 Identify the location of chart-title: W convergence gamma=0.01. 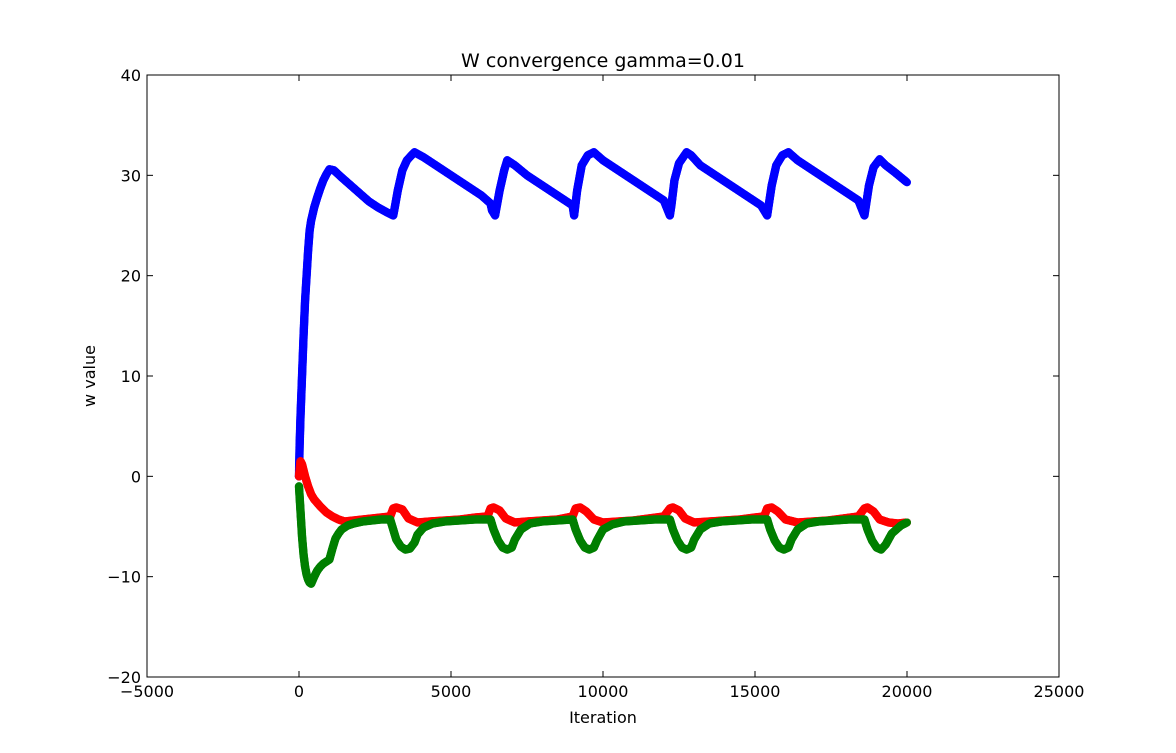
(603, 61).